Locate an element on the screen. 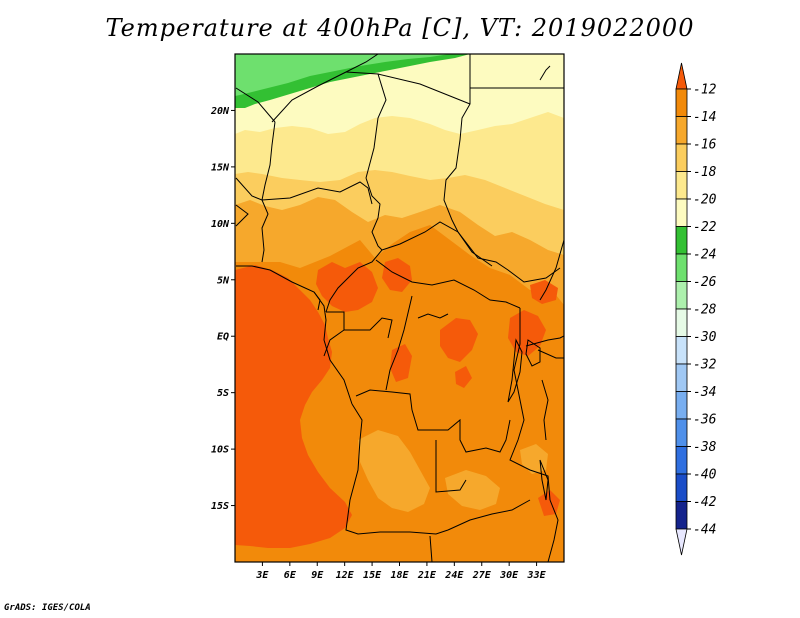  grads-credit: GrADS: IGES/COLA is located at coordinates (47, 608).